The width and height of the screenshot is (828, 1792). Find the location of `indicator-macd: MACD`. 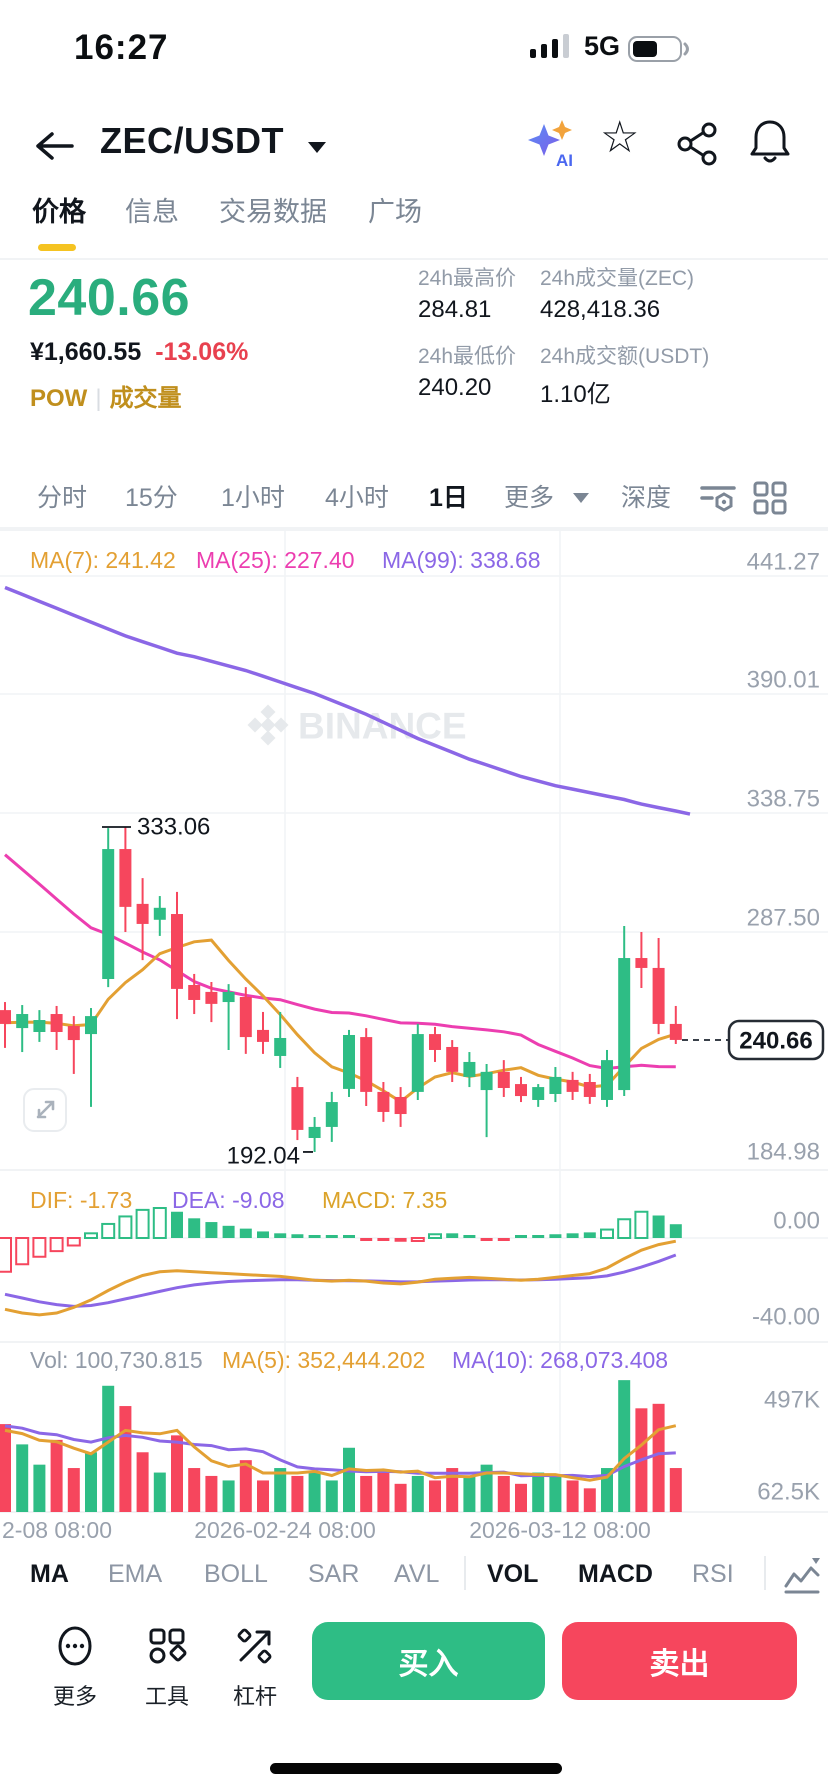

indicator-macd: MACD is located at coordinates (615, 1574).